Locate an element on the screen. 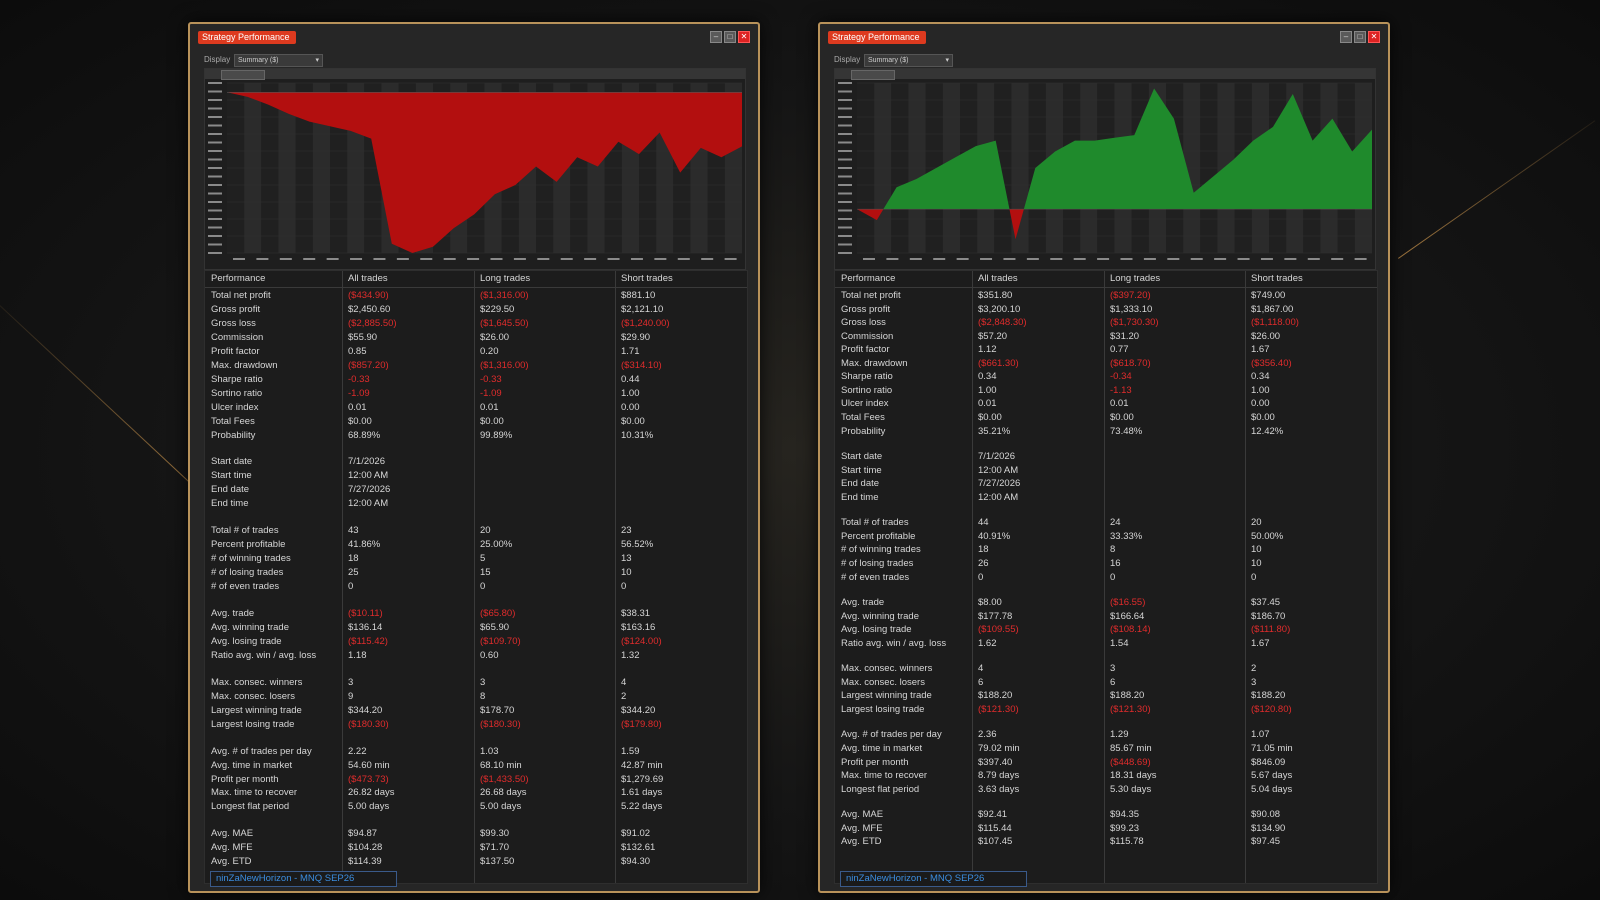 The height and width of the screenshot is (900, 1600). metric-label: Largest winning trade is located at coordinates (256, 710).